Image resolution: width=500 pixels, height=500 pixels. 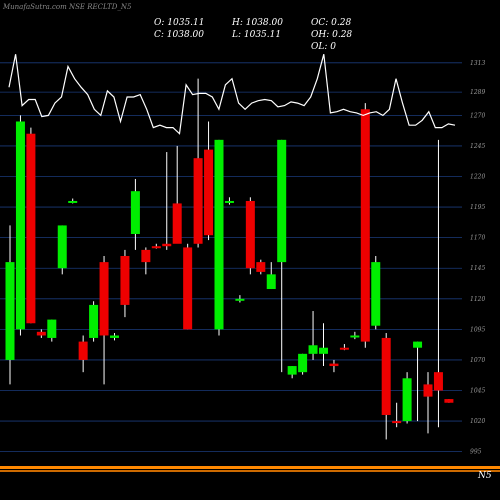 What do you see at coordinates (477, 391) in the screenshot?
I see `y-tick-label: 1045` at bounding box center [477, 391].